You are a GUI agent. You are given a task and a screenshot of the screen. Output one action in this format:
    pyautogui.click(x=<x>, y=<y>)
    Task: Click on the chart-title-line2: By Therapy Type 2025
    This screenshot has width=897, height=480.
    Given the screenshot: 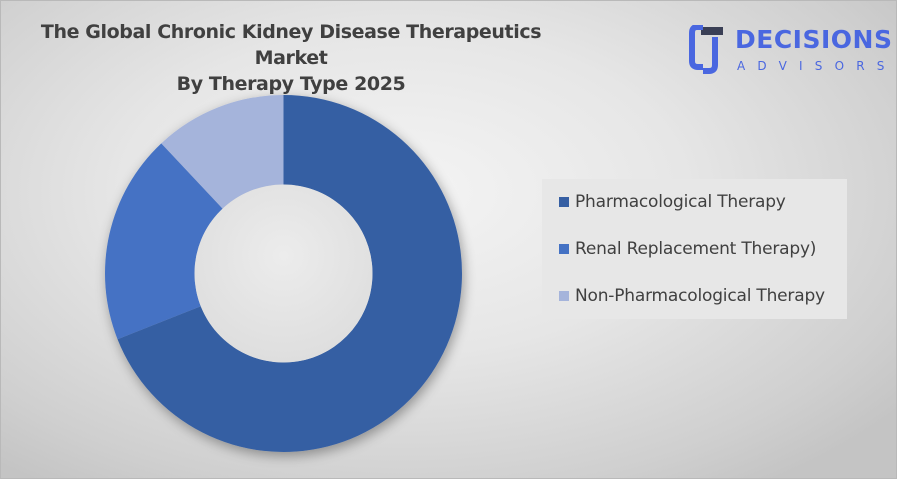 What is the action you would take?
    pyautogui.click(x=291, y=84)
    